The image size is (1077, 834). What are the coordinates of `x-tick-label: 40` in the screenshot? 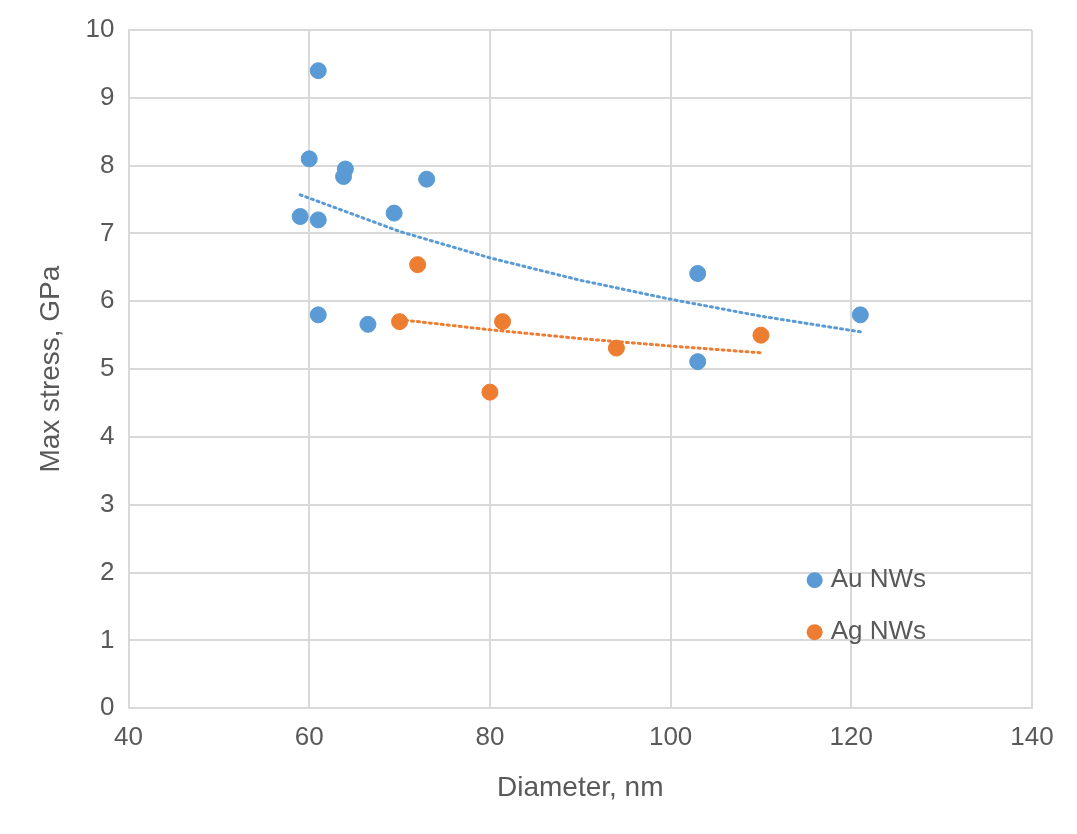 It's located at (128, 735).